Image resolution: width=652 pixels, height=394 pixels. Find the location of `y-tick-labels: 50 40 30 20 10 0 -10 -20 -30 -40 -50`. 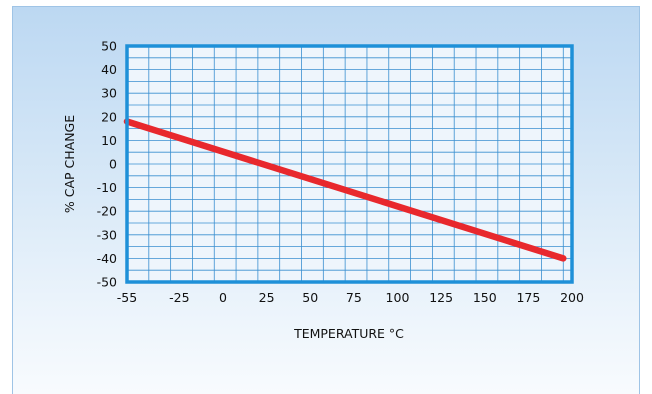

y-tick-labels: 50 40 30 20 10 0 -10 -20 -30 -40 -50 is located at coordinates (107, 164).